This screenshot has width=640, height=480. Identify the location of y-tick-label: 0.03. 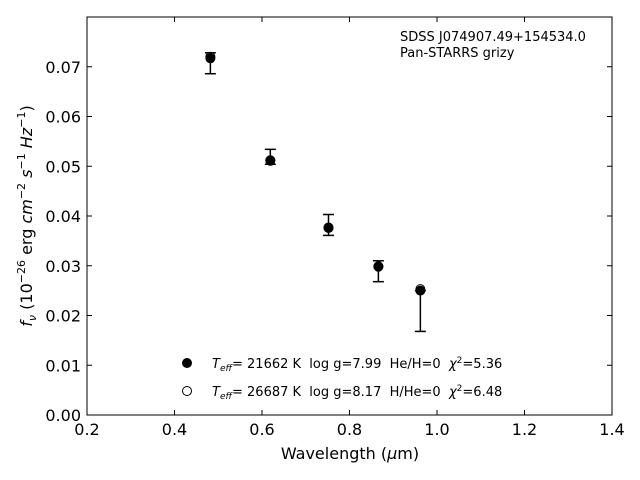
(63, 266).